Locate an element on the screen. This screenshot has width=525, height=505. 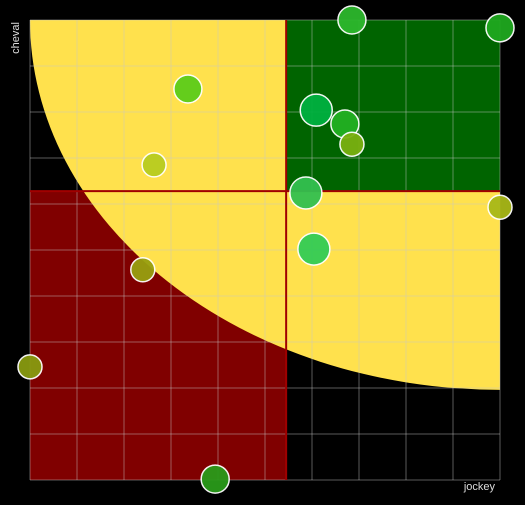
x-axis-label: jockey is located at coordinates (479, 487).